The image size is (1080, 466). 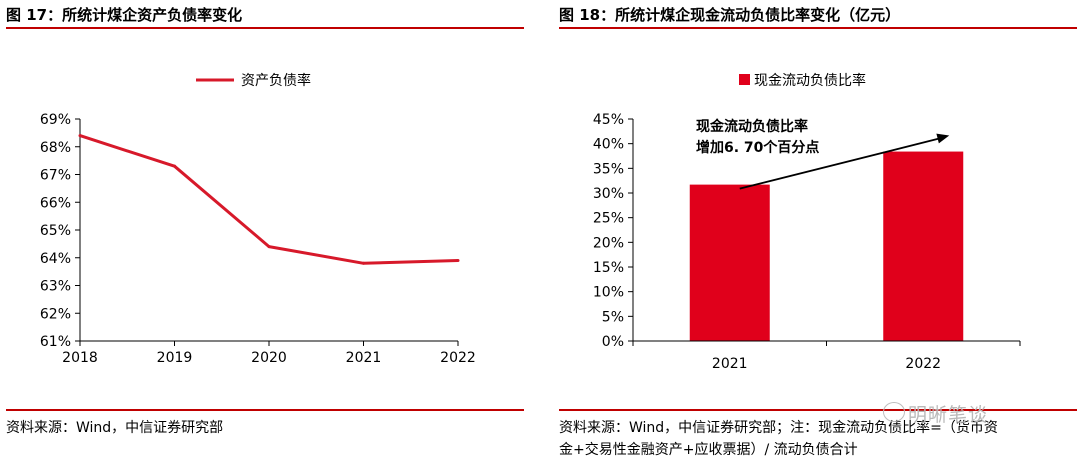 I want to click on y-tick-label: 35%, so click(x=608, y=169).